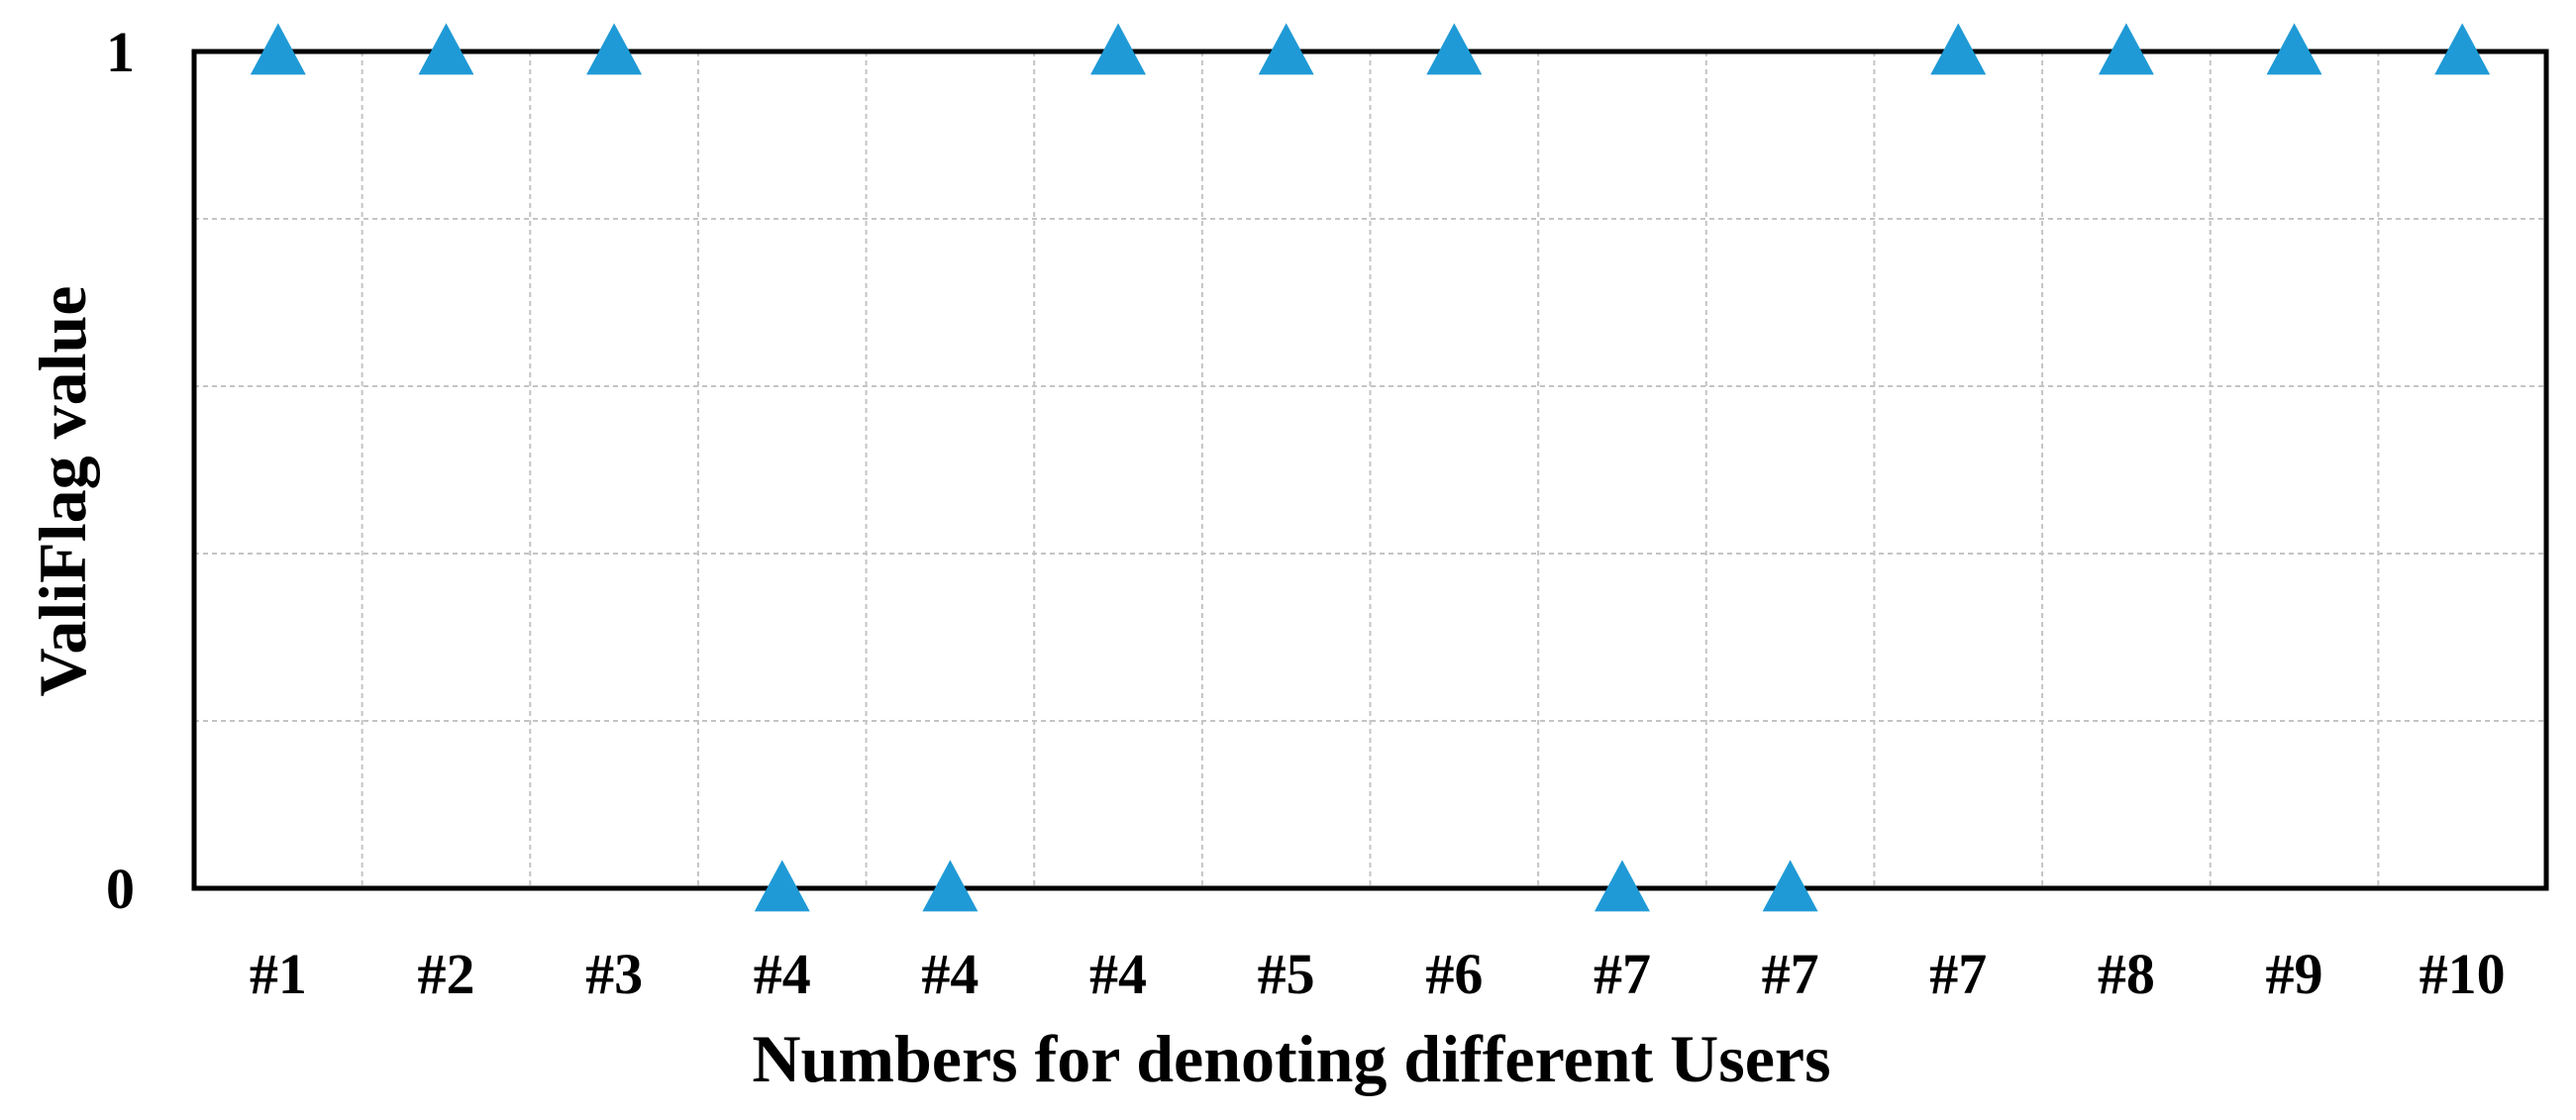 The width and height of the screenshot is (2576, 1120). What do you see at coordinates (120, 52) in the screenshot?
I see `y-tick-label: 1` at bounding box center [120, 52].